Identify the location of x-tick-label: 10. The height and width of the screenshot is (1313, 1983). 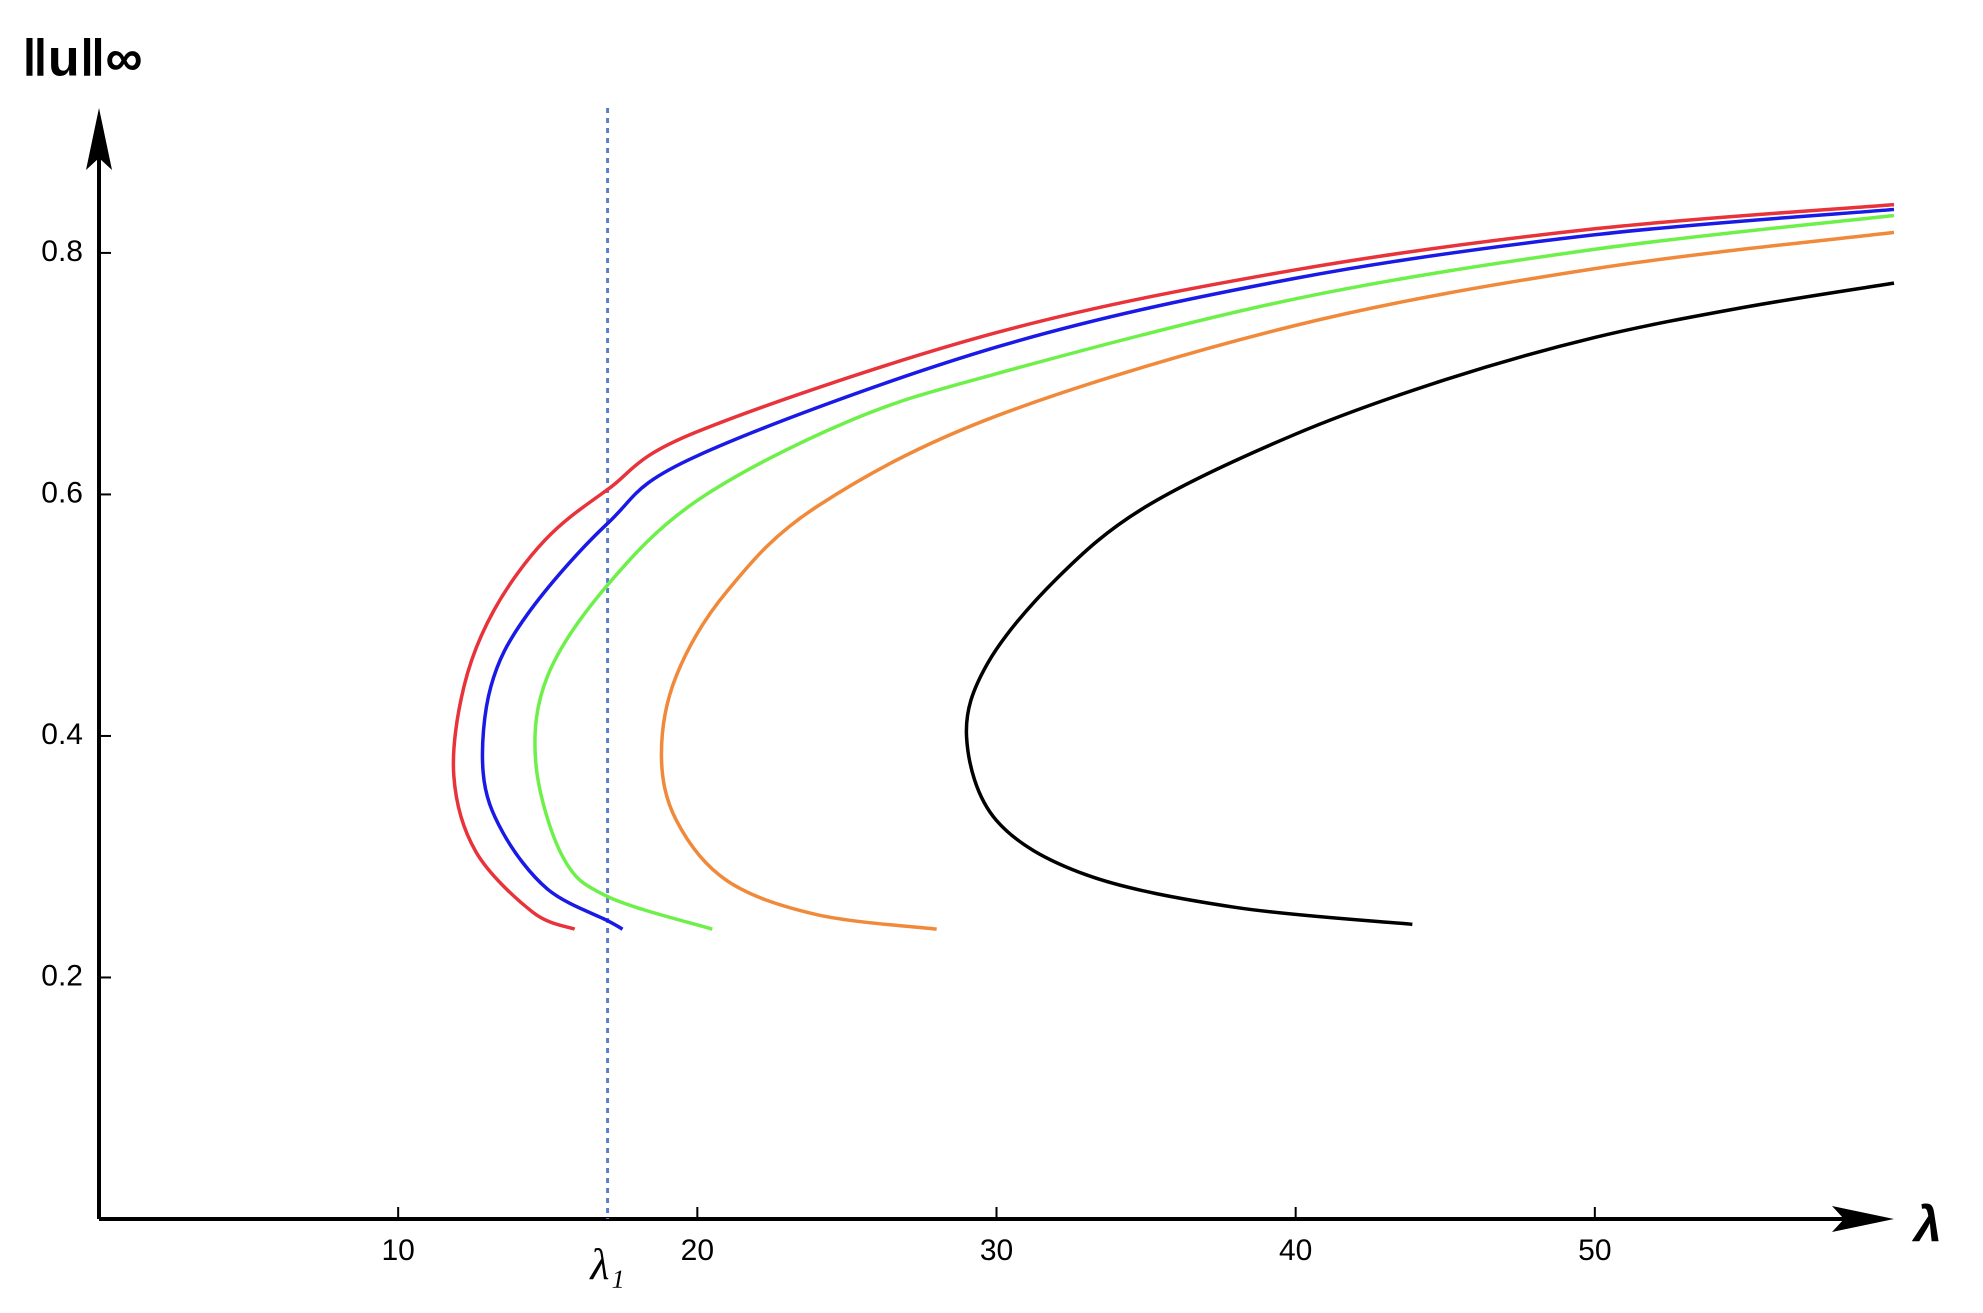
(397, 1250).